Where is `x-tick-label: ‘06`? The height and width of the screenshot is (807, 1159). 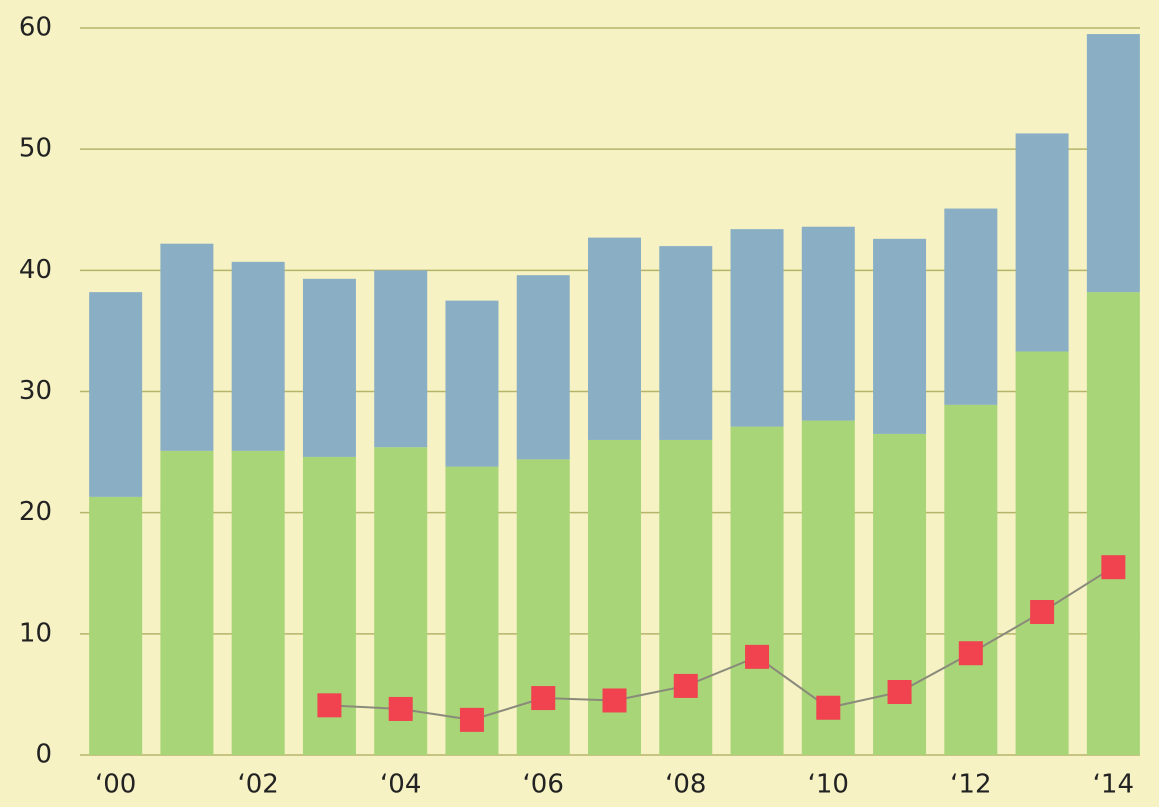
x-tick-label: ‘06 is located at coordinates (543, 785).